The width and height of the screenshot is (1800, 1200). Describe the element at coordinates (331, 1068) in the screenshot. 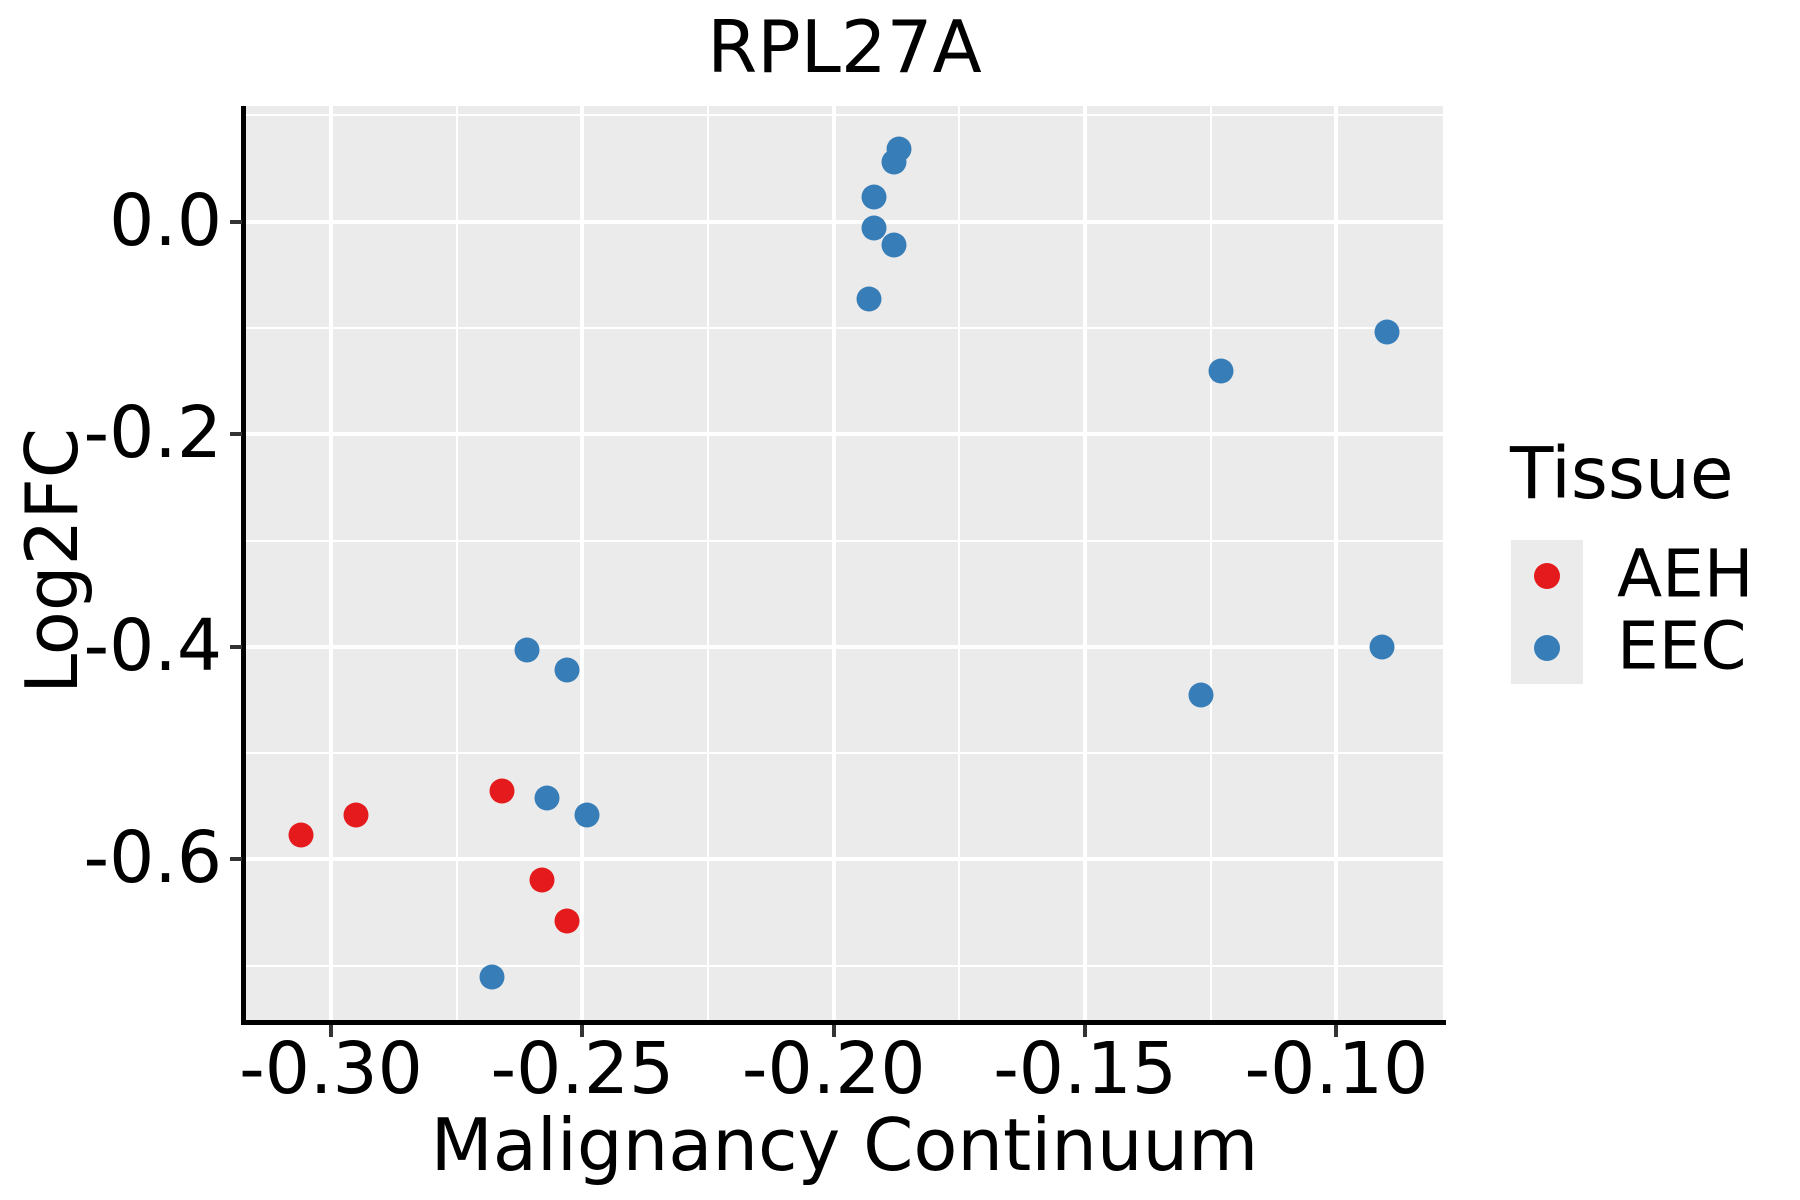

I see `x-tick-label: -0.30` at that location.